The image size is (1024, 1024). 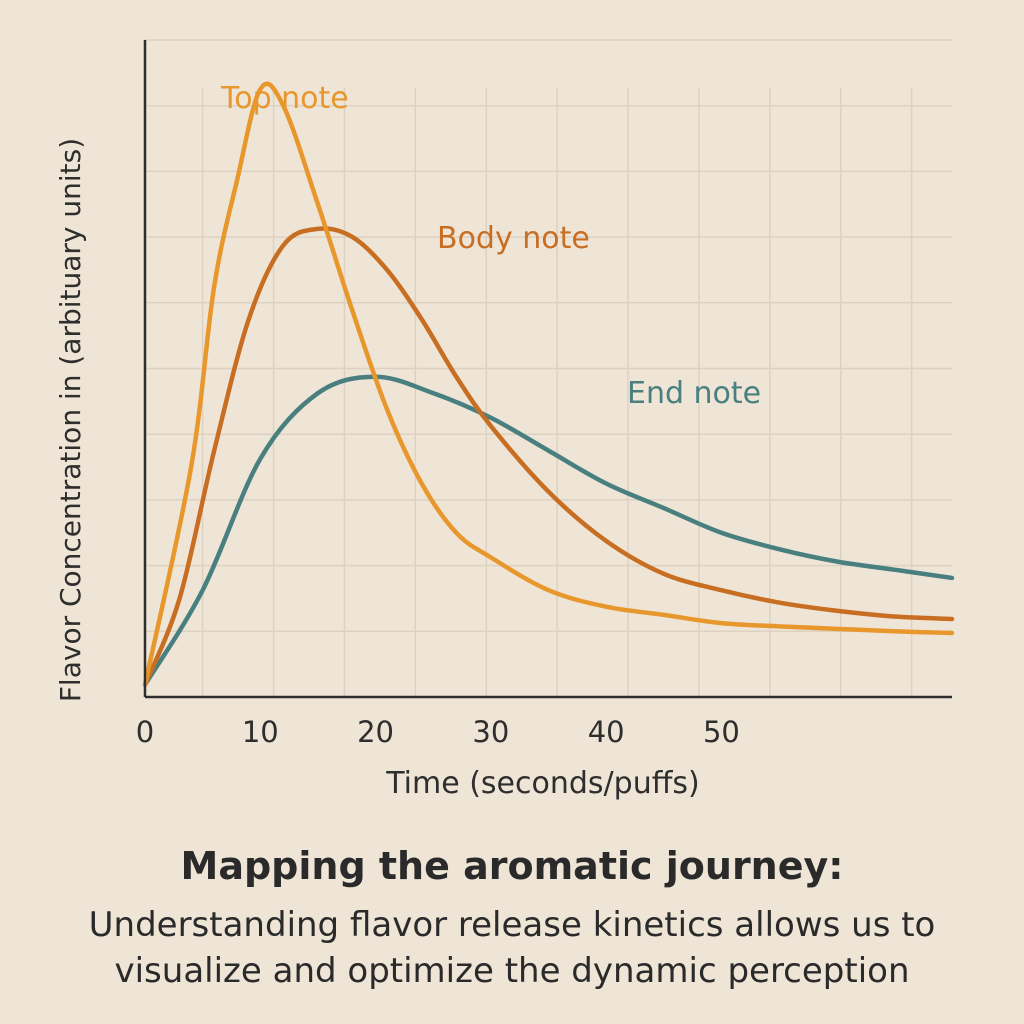 What do you see at coordinates (694, 393) in the screenshot?
I see `series-label-end-note: End note` at bounding box center [694, 393].